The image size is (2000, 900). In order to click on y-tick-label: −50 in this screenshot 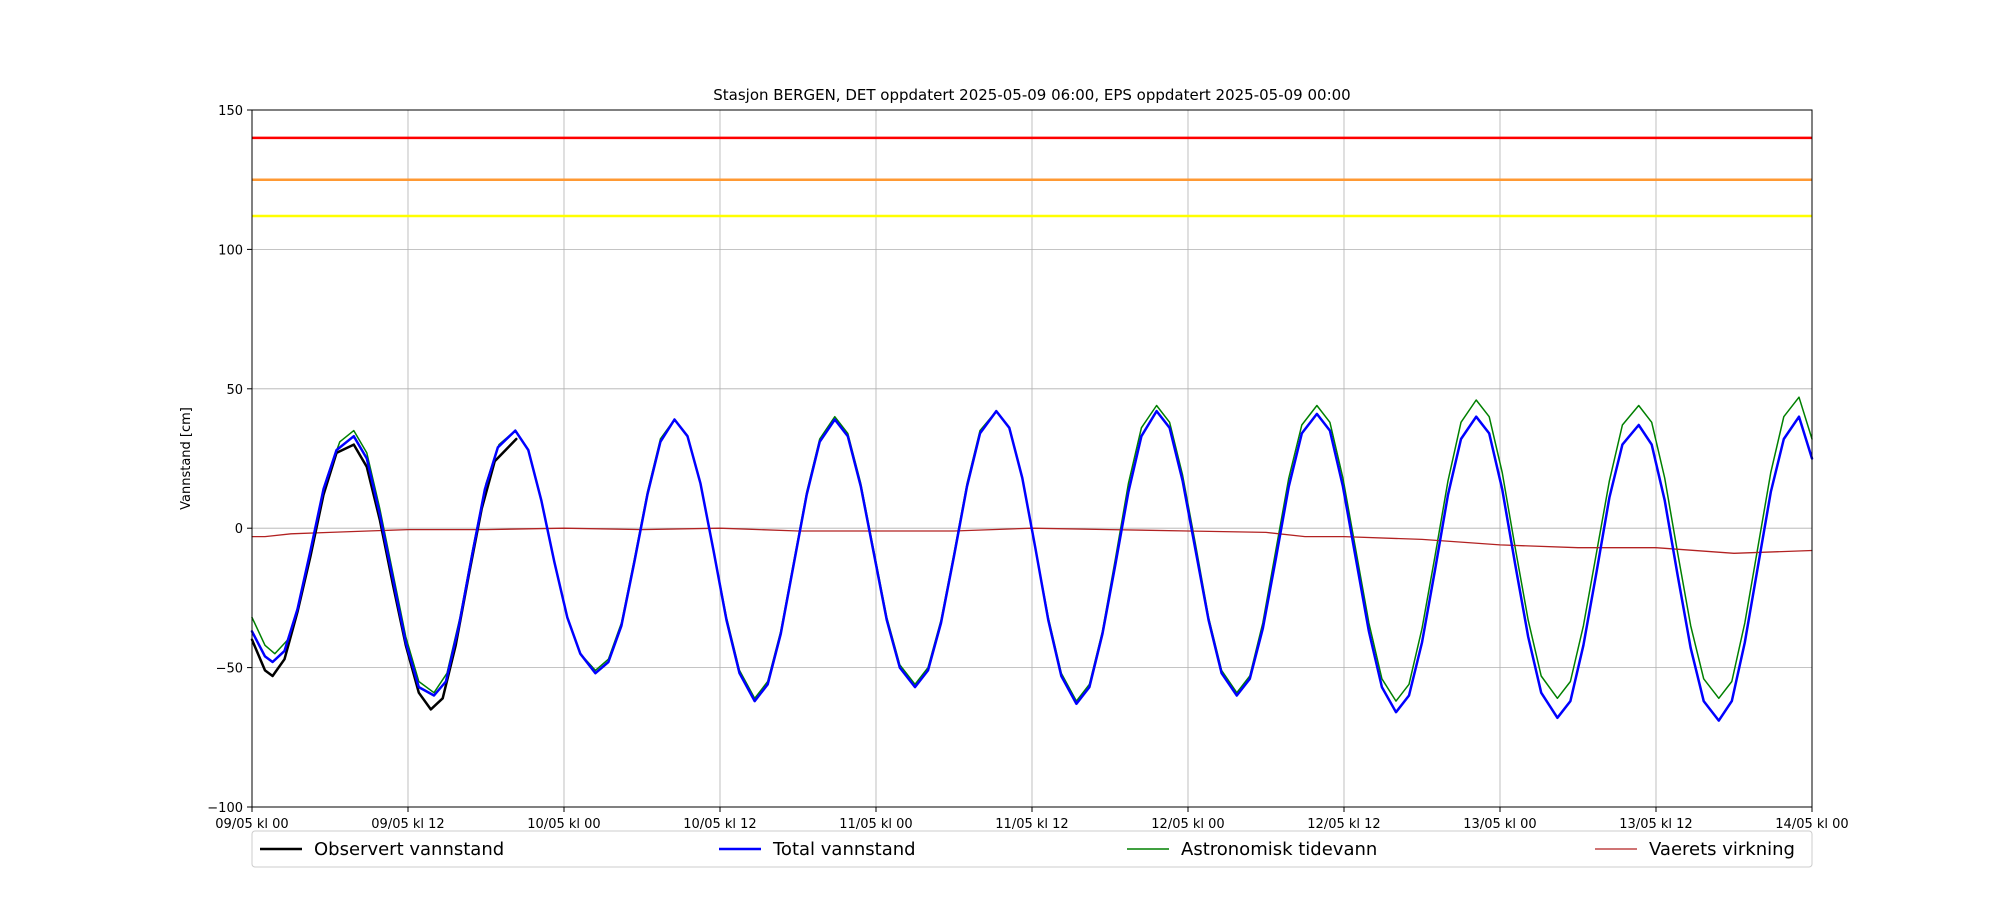, I will do `click(229, 669)`.